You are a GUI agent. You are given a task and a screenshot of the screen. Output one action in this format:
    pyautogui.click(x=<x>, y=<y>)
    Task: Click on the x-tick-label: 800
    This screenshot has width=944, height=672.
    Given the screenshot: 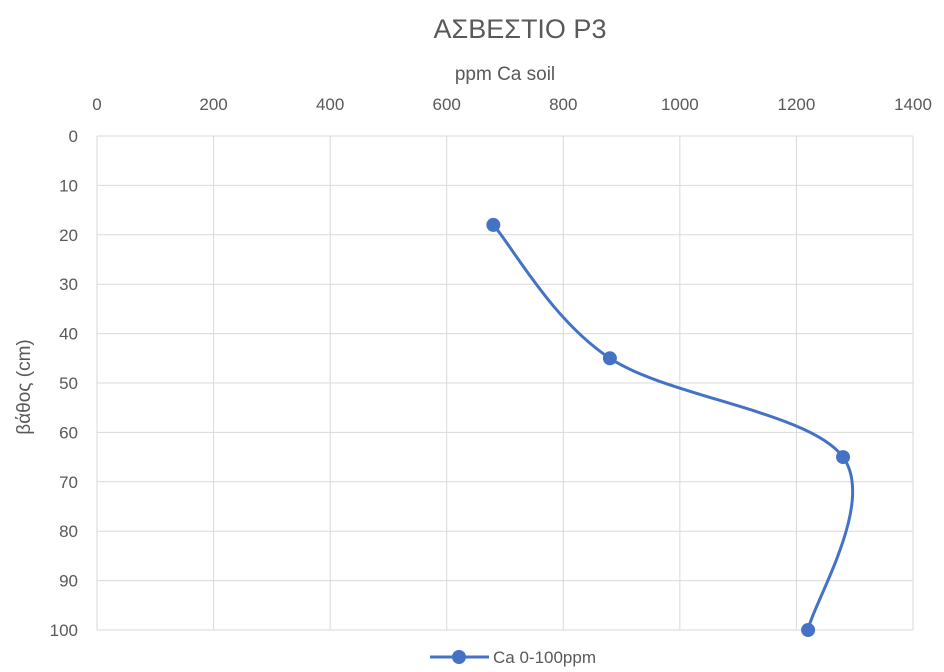 What is the action you would take?
    pyautogui.click(x=563, y=104)
    